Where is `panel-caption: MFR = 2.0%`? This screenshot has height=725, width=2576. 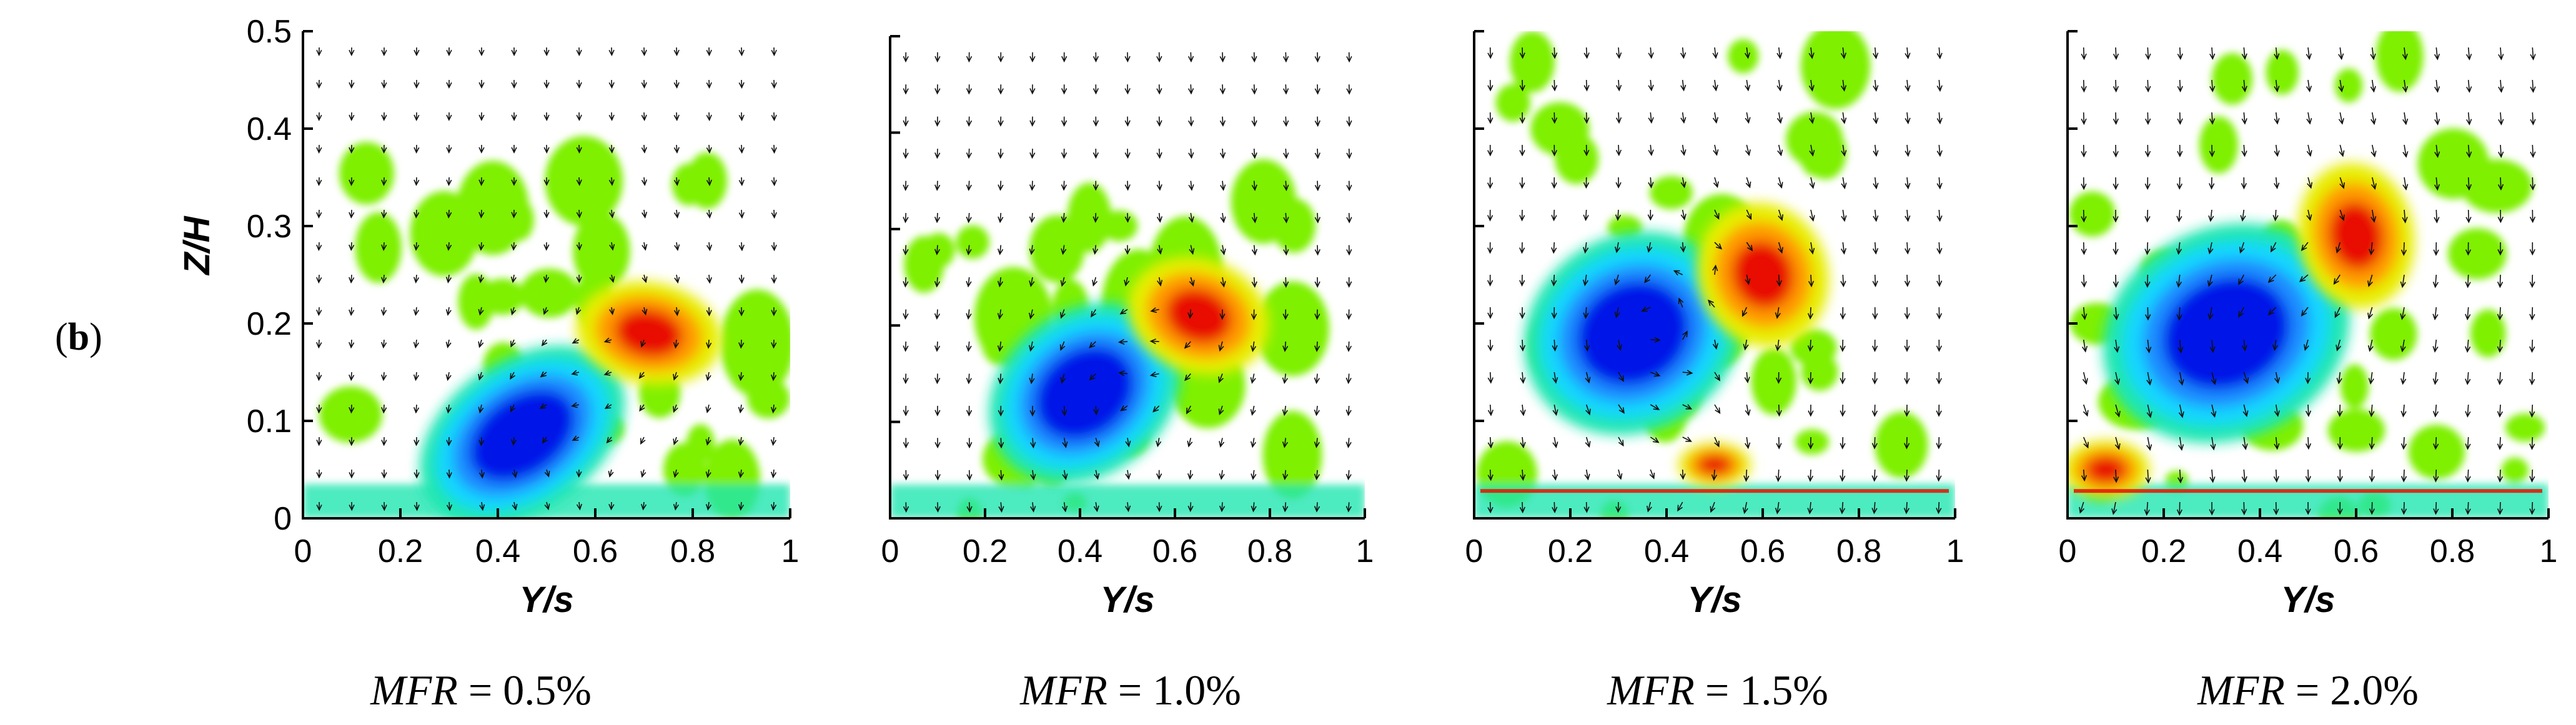
panel-caption: MFR = 2.0% is located at coordinates (2308, 690).